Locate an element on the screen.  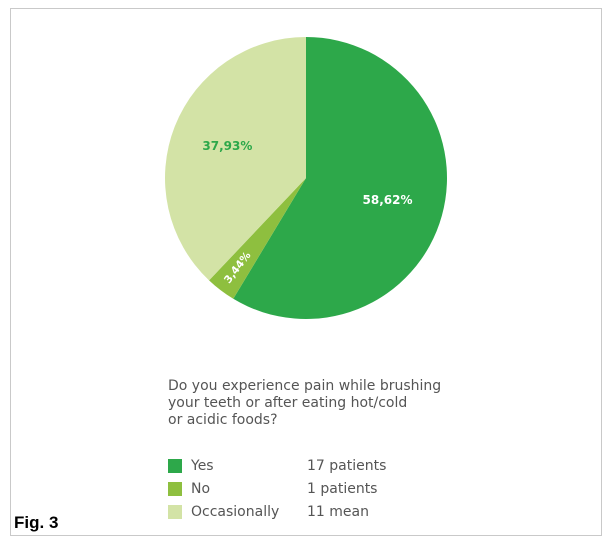
figure-label: Fig. 3 is located at coordinates (36, 522).